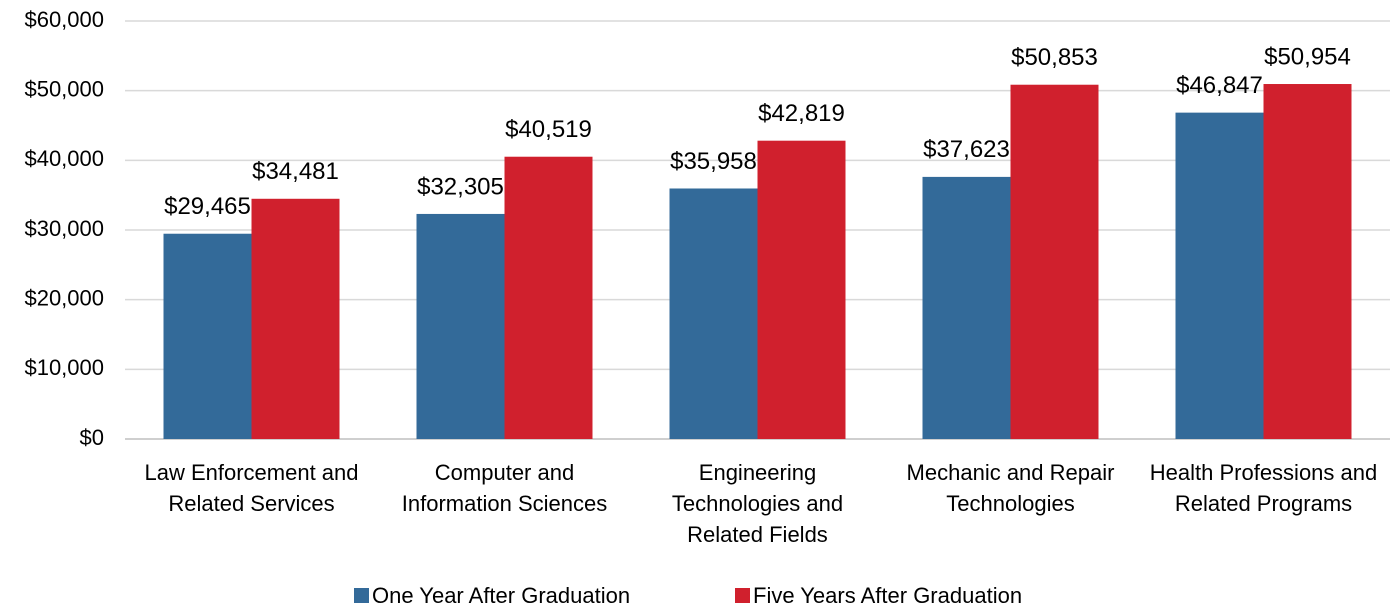 Image resolution: width=1400 pixels, height=610 pixels. What do you see at coordinates (64, 367) in the screenshot?
I see `y-tick-label: $10,000` at bounding box center [64, 367].